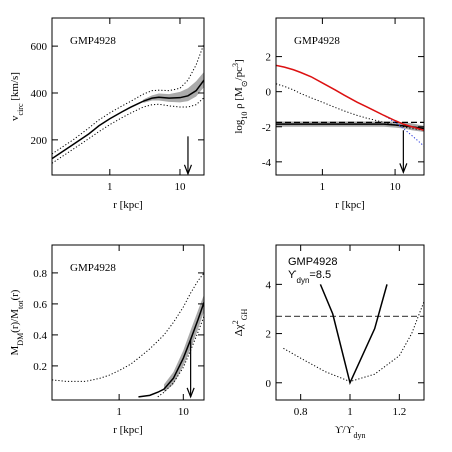  Describe the element at coordinates (239, 99) in the screenshot. I see `y-axis-label-part: ρ [M` at that location.